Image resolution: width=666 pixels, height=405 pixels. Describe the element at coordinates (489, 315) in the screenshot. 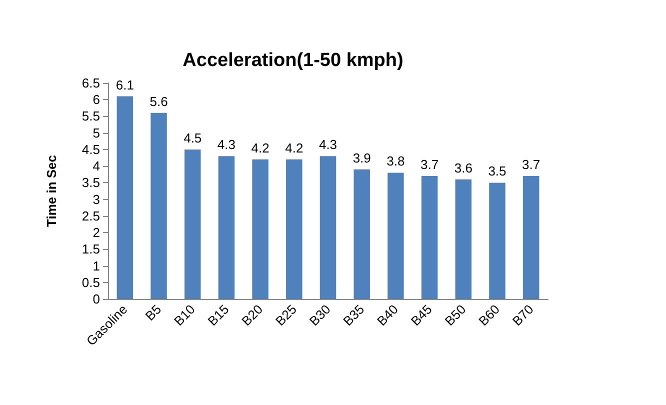

I see `x-tick-label: B60` at that location.